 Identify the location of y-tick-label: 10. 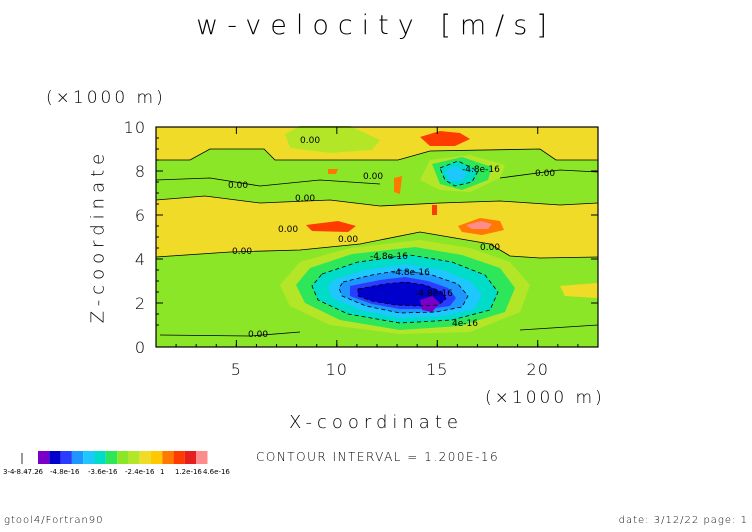
(135, 127).